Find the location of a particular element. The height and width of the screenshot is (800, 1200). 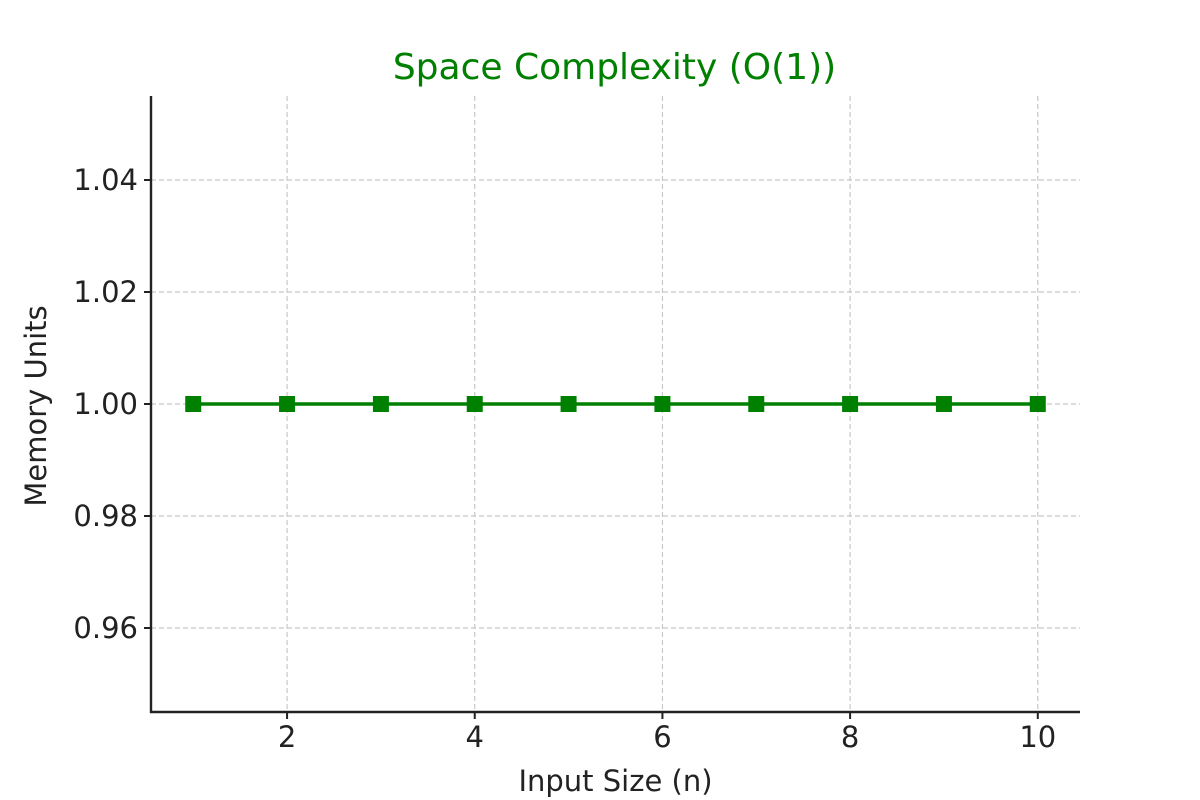

y-tick-label: 0.98 is located at coordinates (105, 516).